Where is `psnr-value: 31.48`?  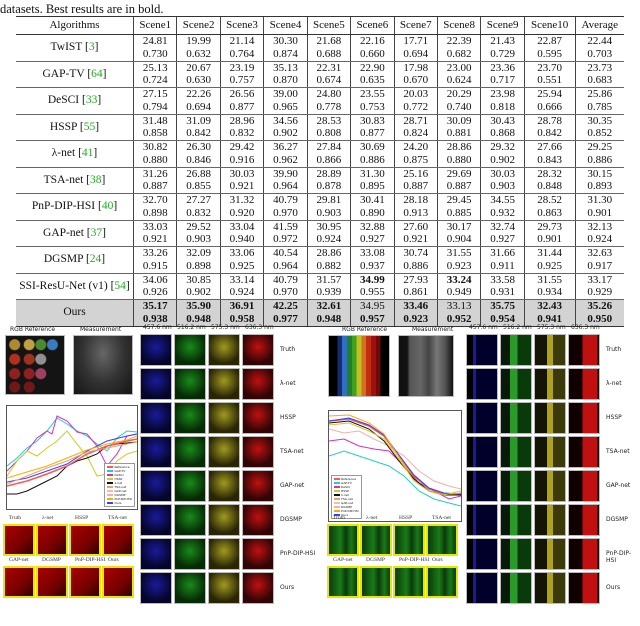
psnr-value: 31.48 is located at coordinates (155, 120).